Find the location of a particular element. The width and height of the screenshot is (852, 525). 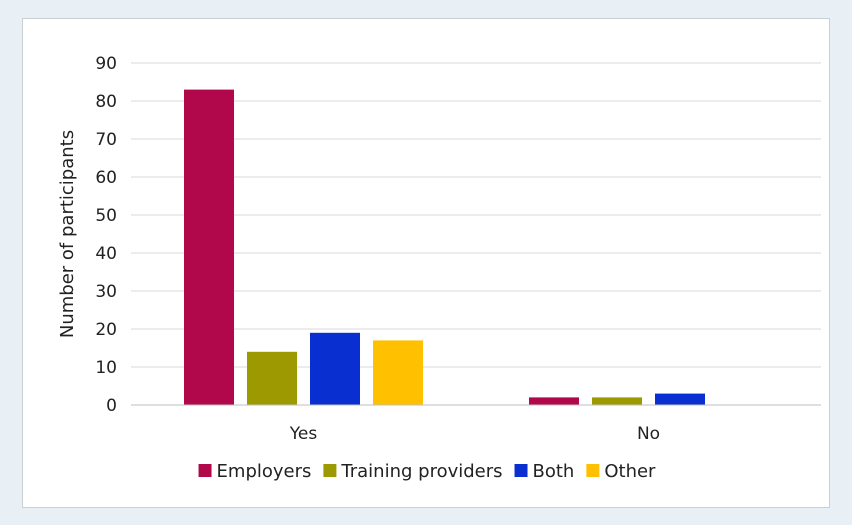

y-tick-label: 90 is located at coordinates (106, 64).